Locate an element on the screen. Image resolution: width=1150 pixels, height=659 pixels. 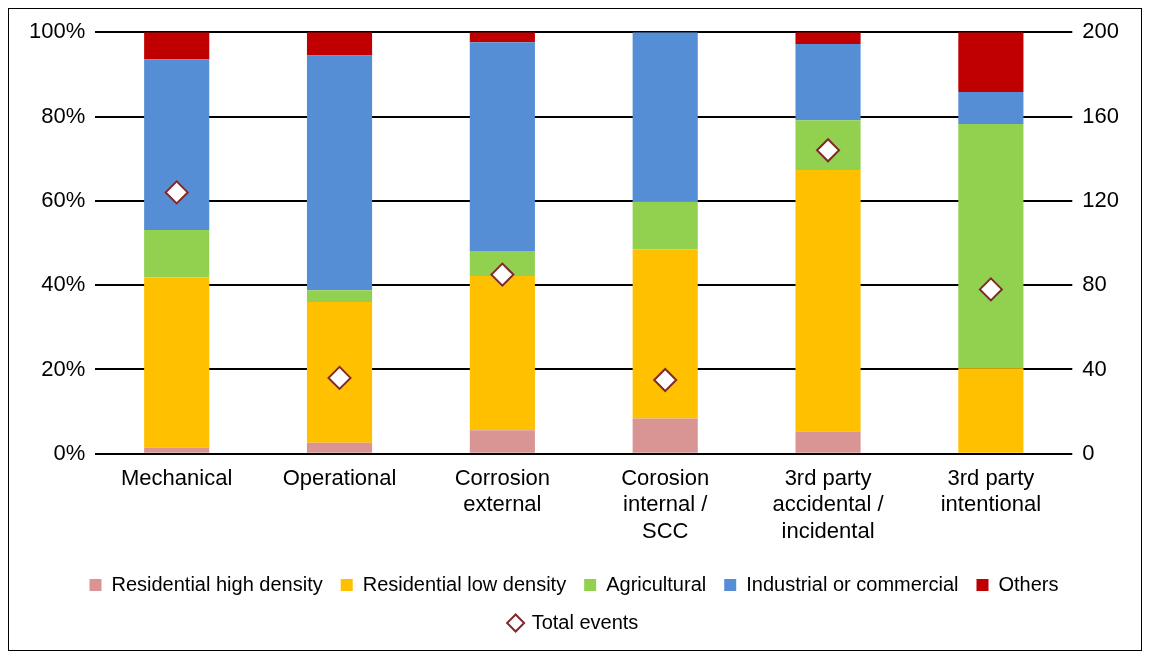
y2-tick-label: 200 is located at coordinates (1101, 31).